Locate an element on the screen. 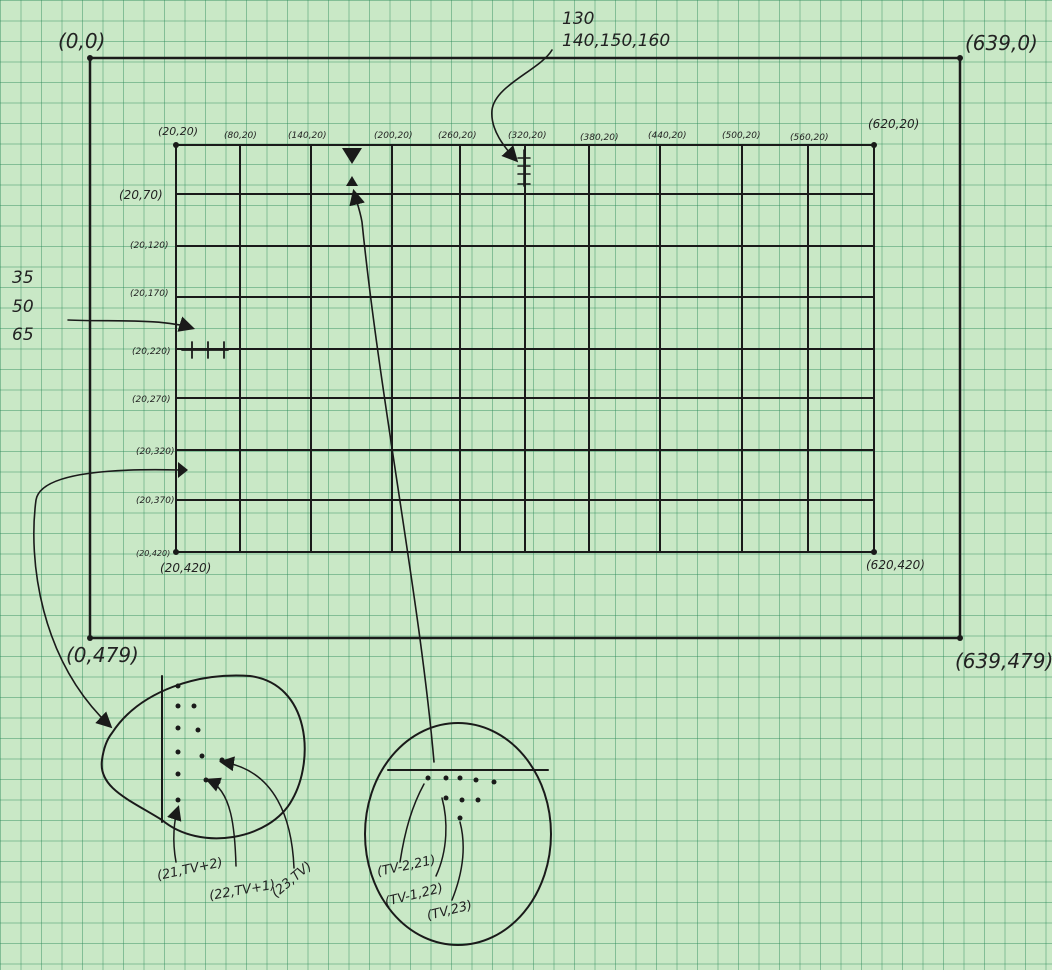 Image resolution: width=1052 pixels, height=970 pixels. top-annotation-arrow is located at coordinates (522, 105).